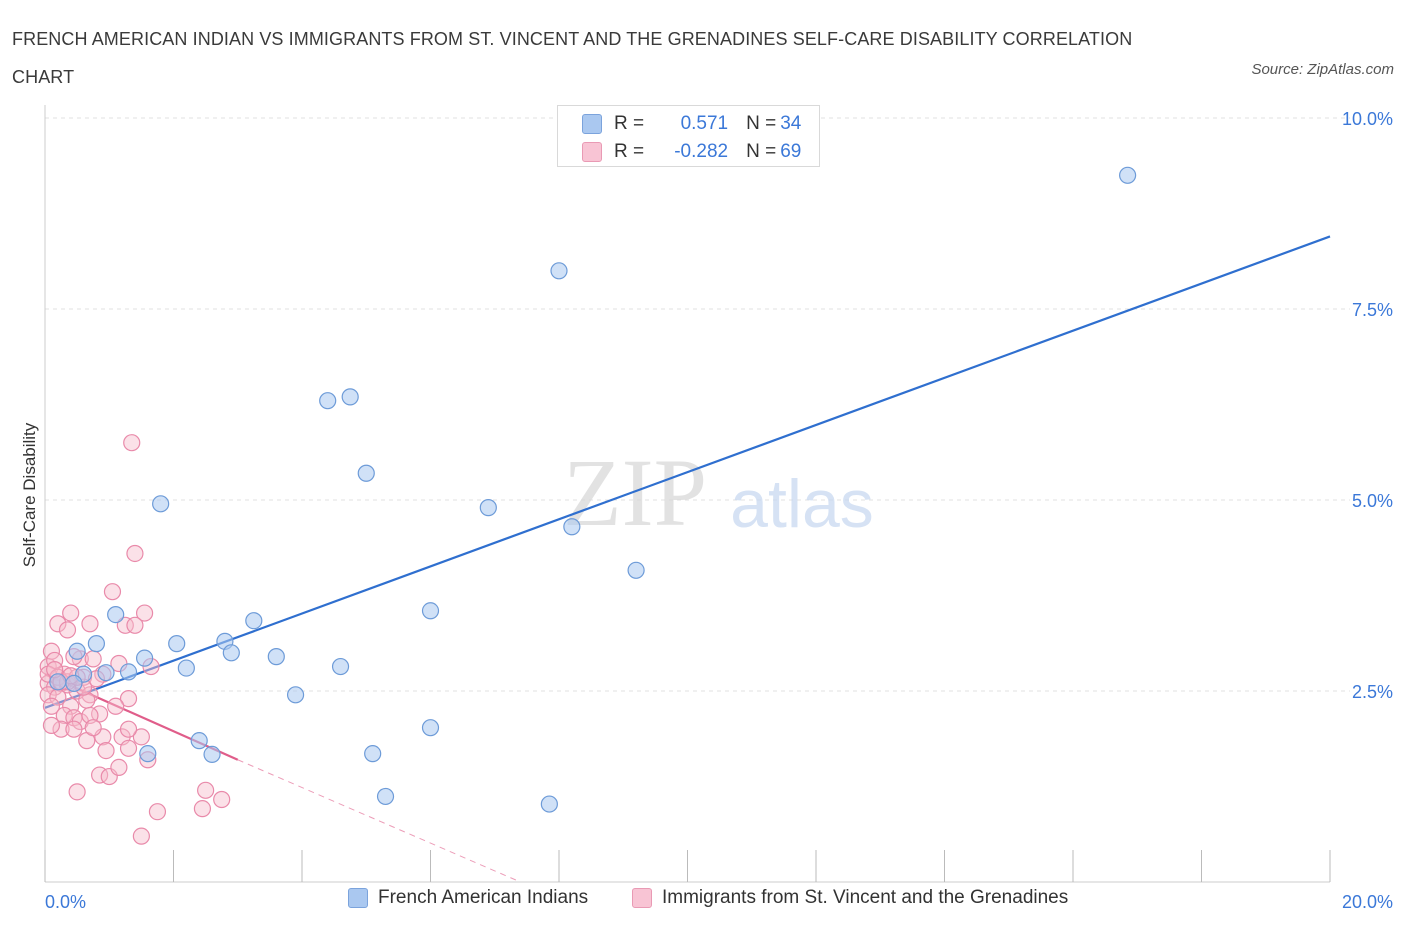 The height and width of the screenshot is (930, 1406). I want to click on x-tick-label: 0.0%, so click(65, 902).